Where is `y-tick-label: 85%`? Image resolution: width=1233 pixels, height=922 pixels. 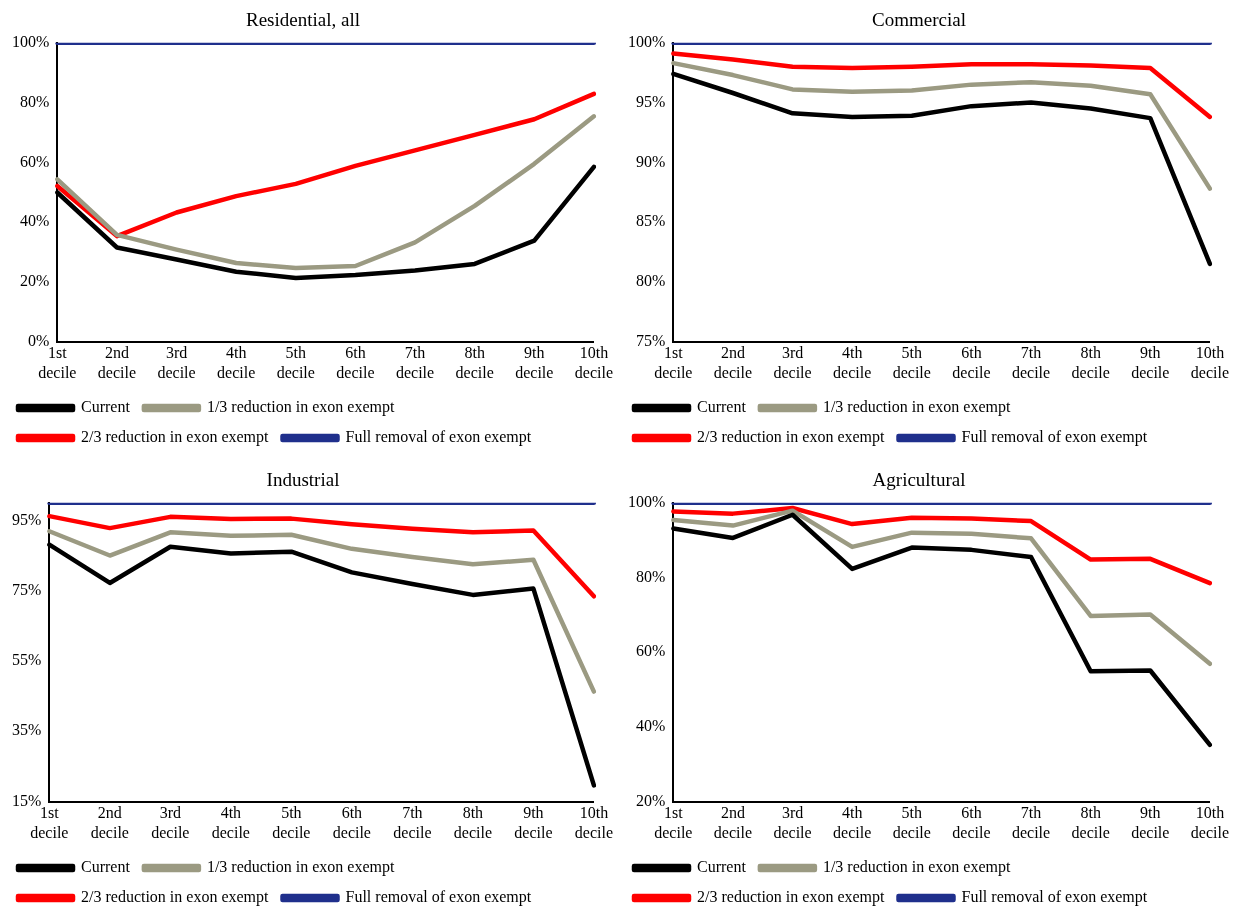
y-tick-label: 85% is located at coordinates (651, 221).